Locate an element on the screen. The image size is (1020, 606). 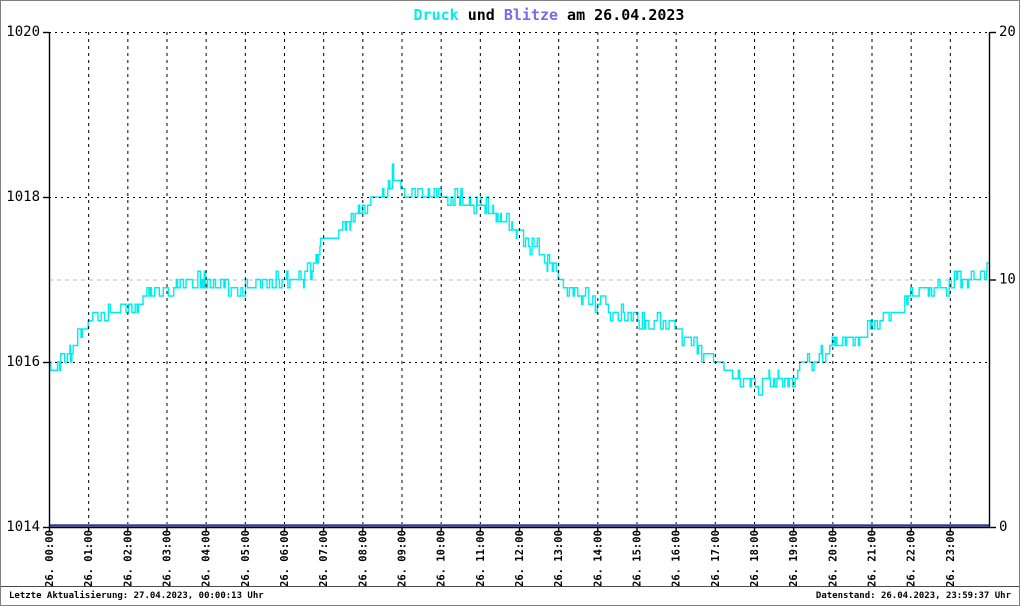
y-left-tick-label: 1020 is located at coordinates (23, 32).